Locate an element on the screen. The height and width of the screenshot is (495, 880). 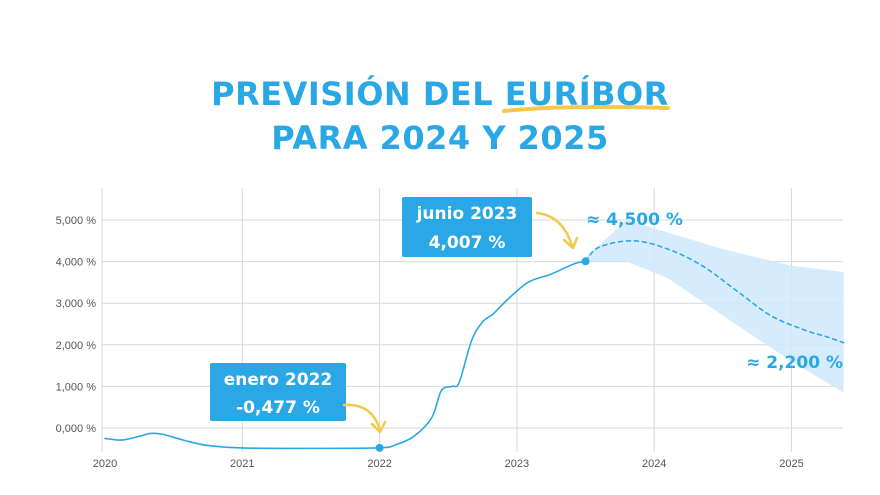
marker-group is located at coordinates (482, 354).